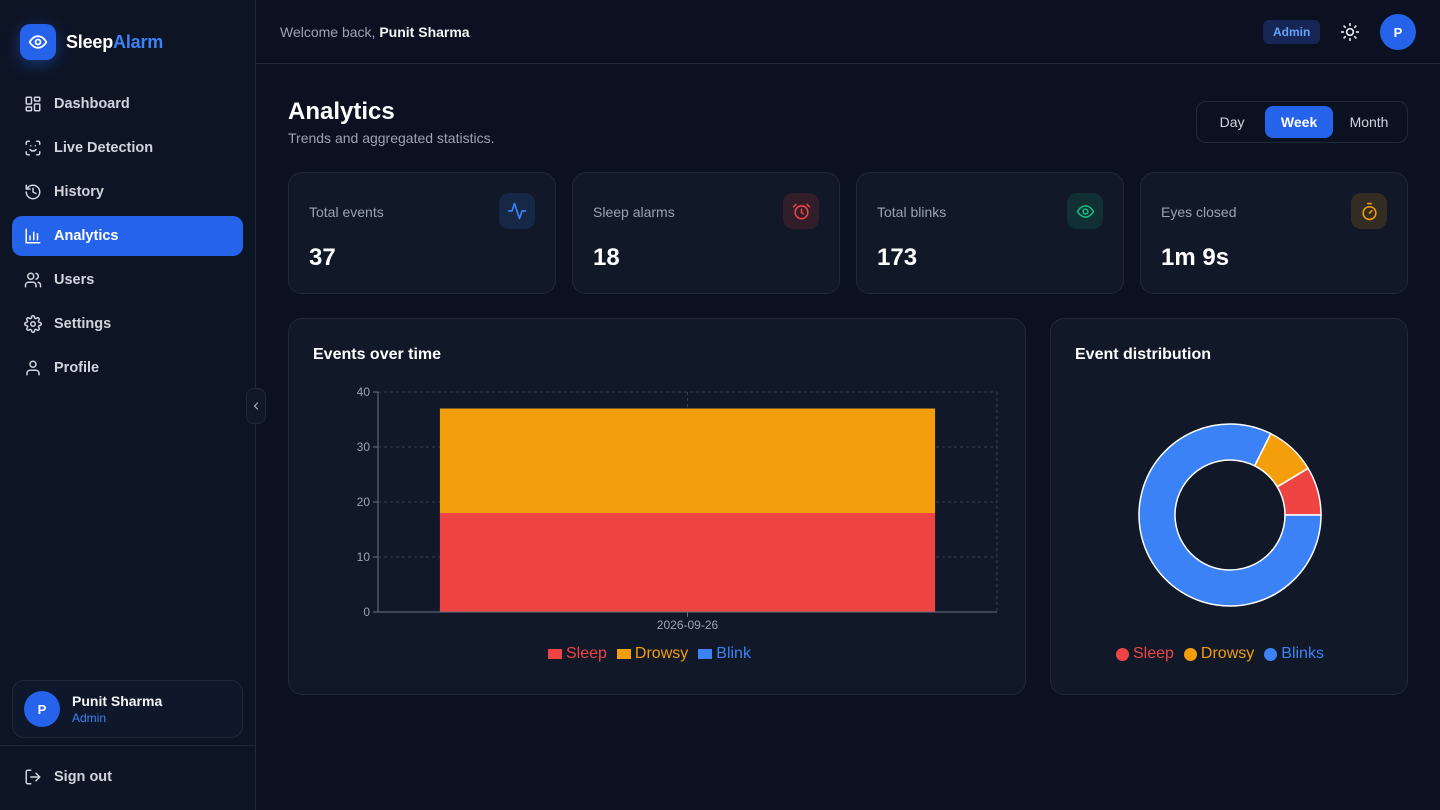 The width and height of the screenshot is (1440, 810). I want to click on grid-icon, so click(33, 104).